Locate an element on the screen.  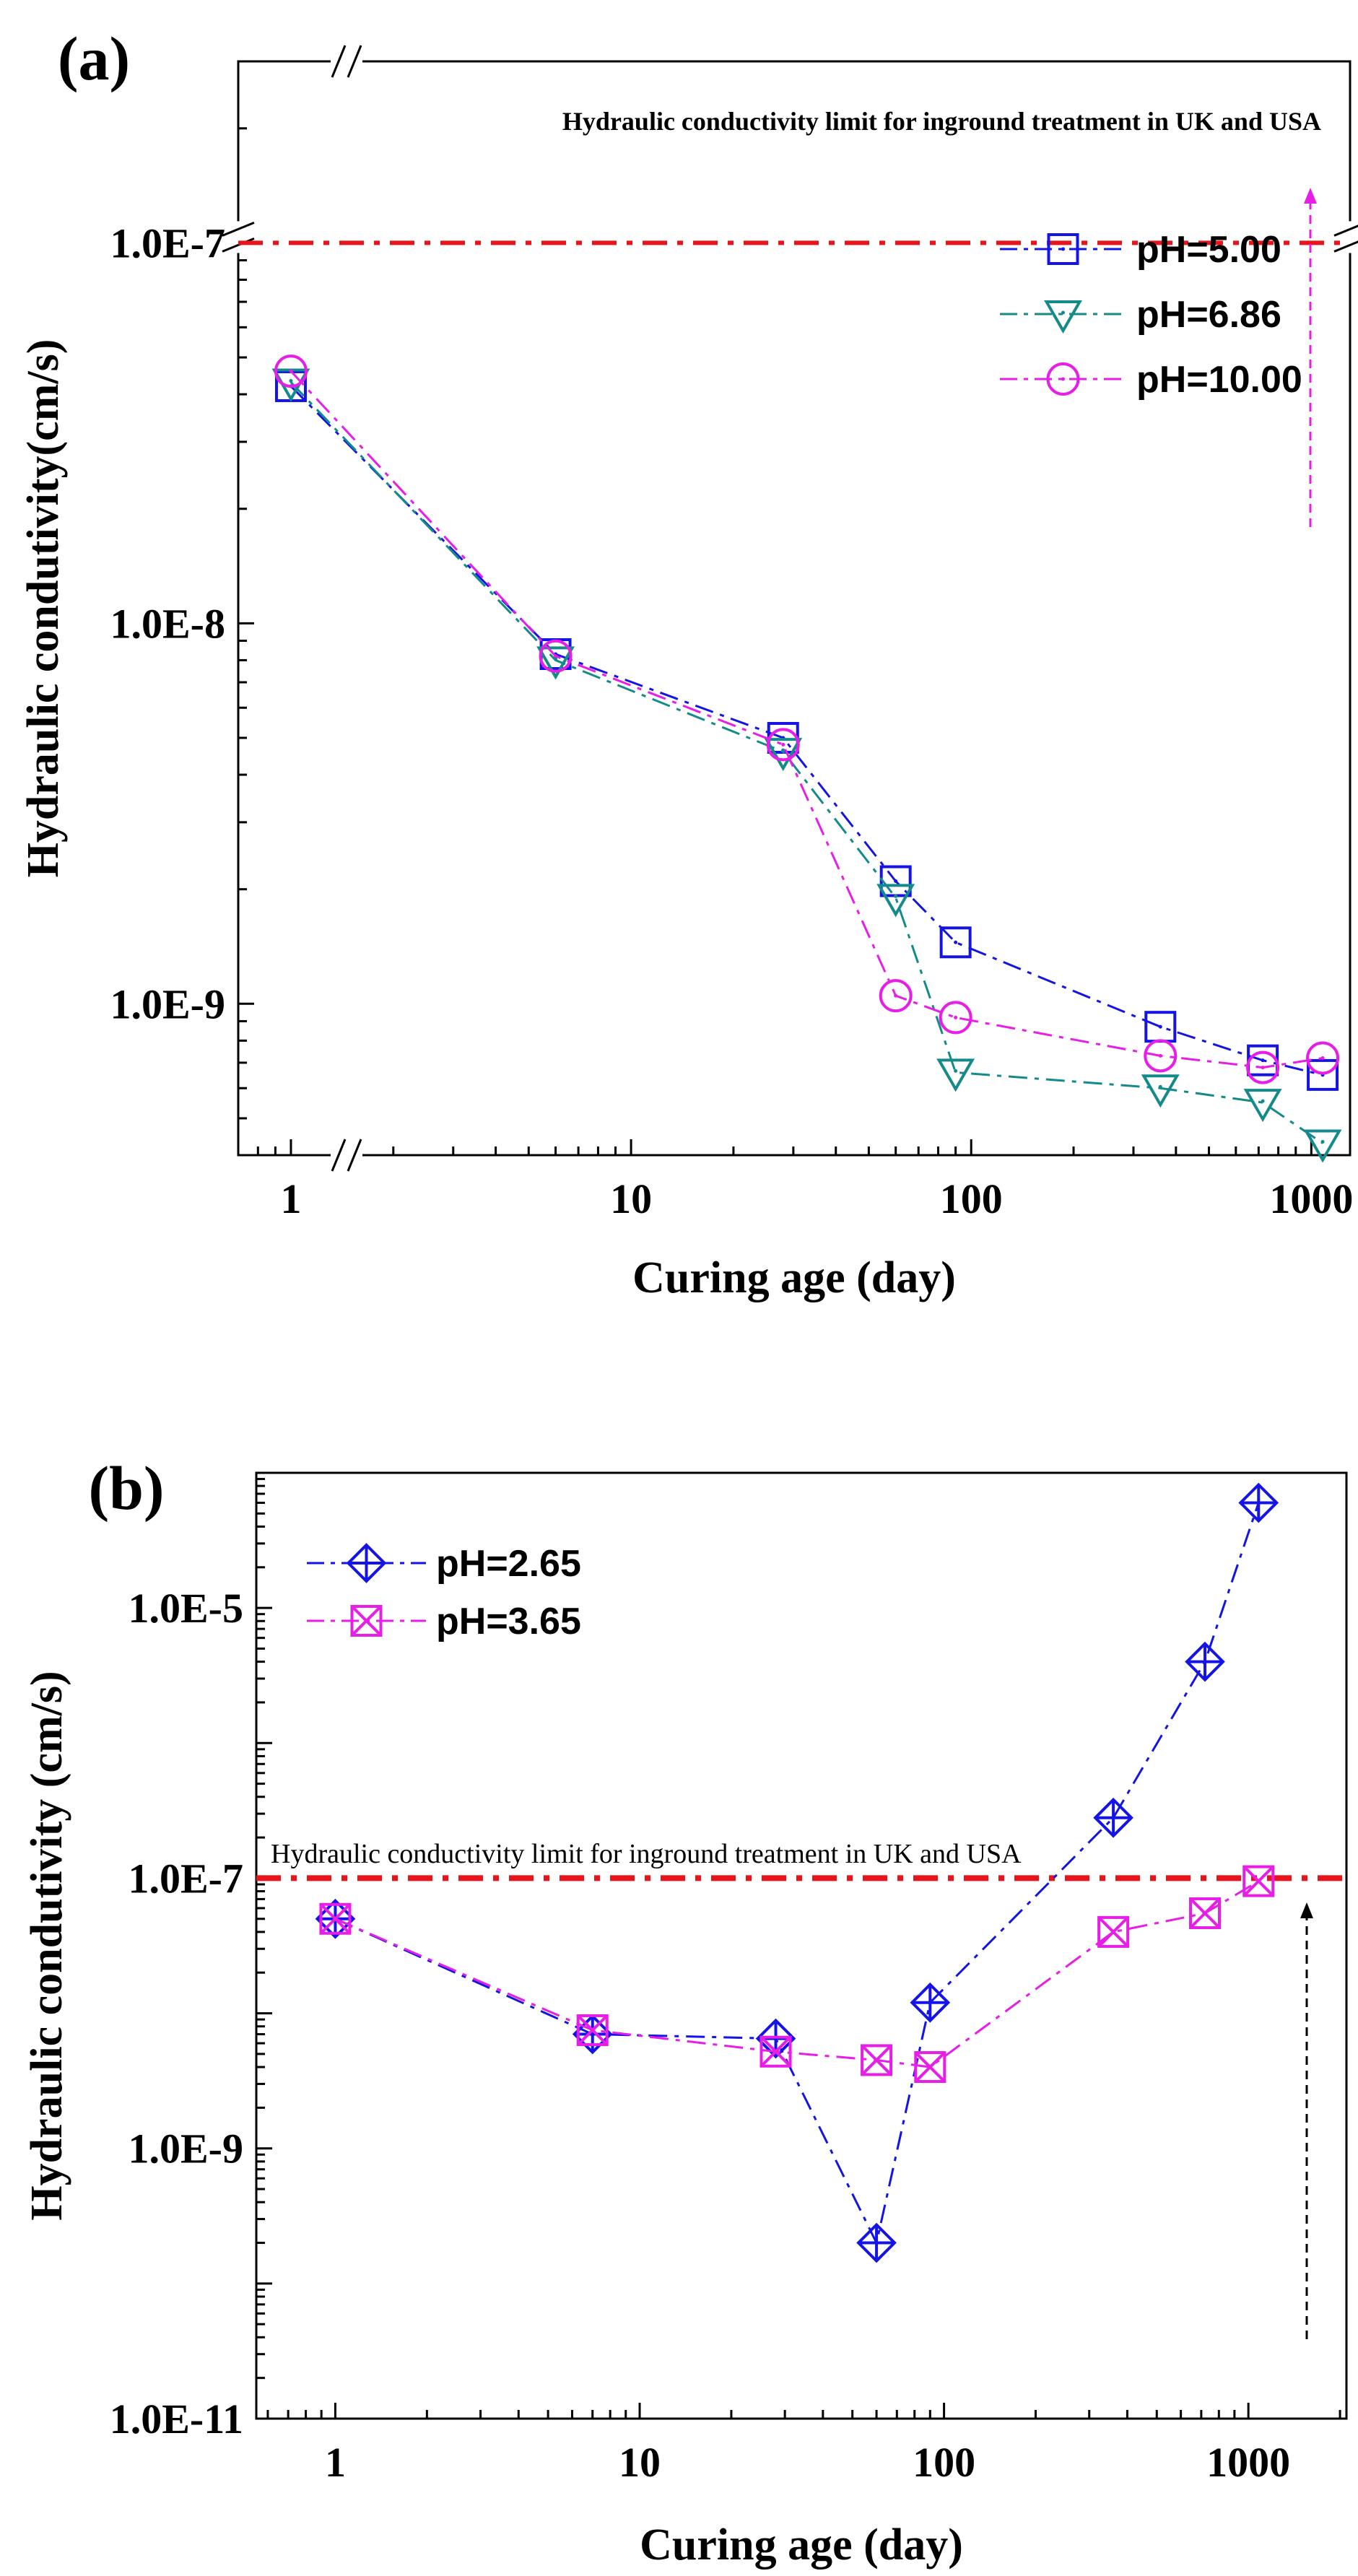
legend-label: pH=3.65 is located at coordinates (508, 1621).